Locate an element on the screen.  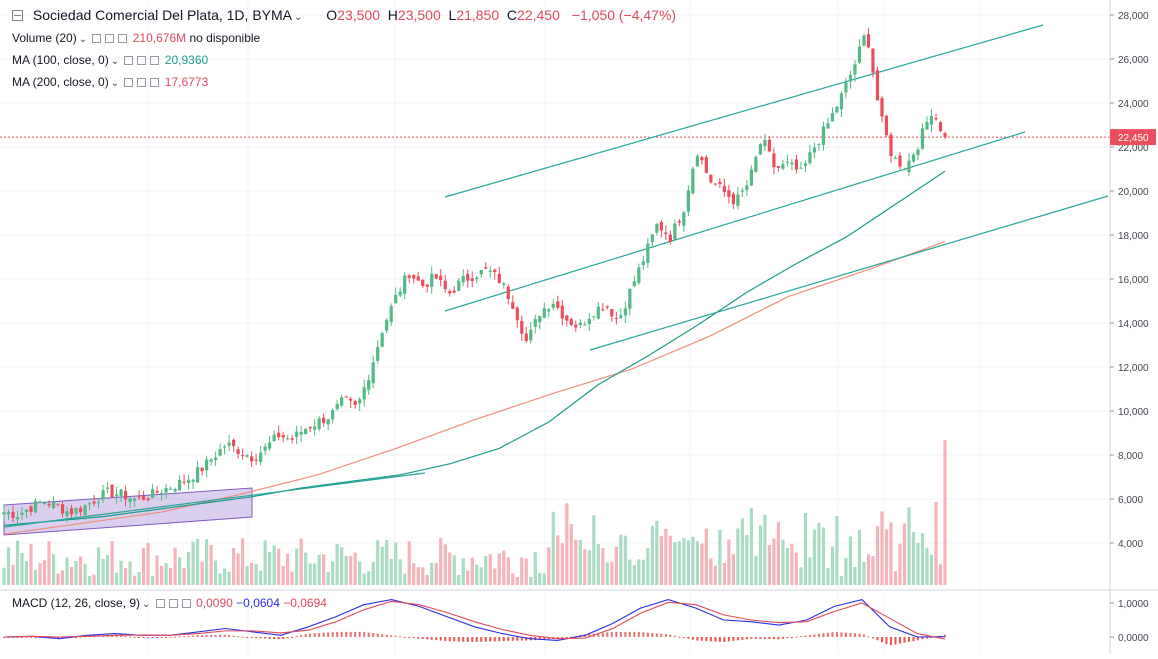
volume-legend: Volume (20) ⌄ 210,676M no disponible is located at coordinates (136, 39).